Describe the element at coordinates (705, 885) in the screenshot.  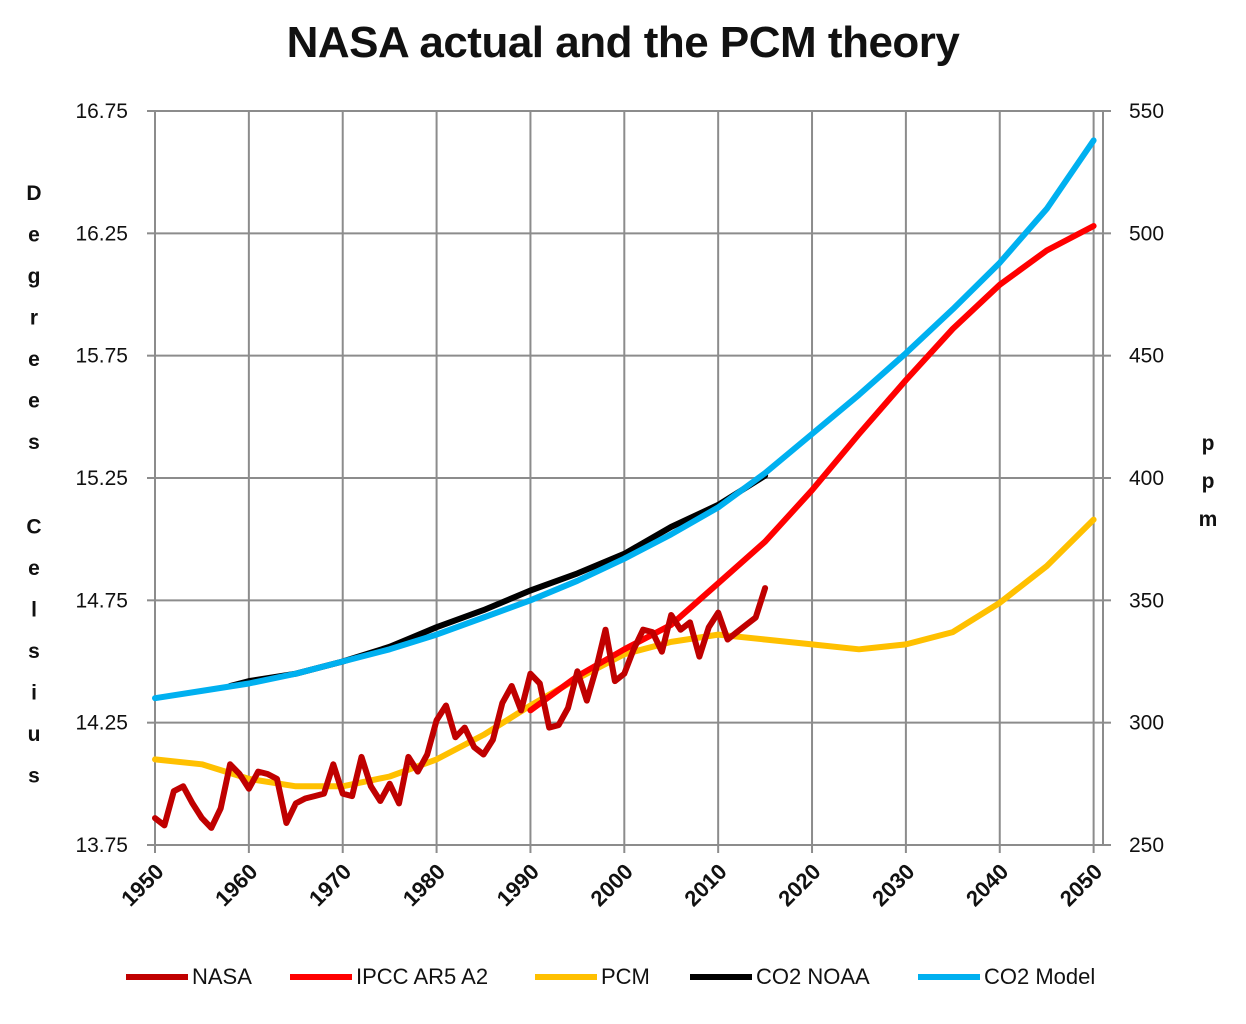
I see `x-tick-label: 2010` at that location.